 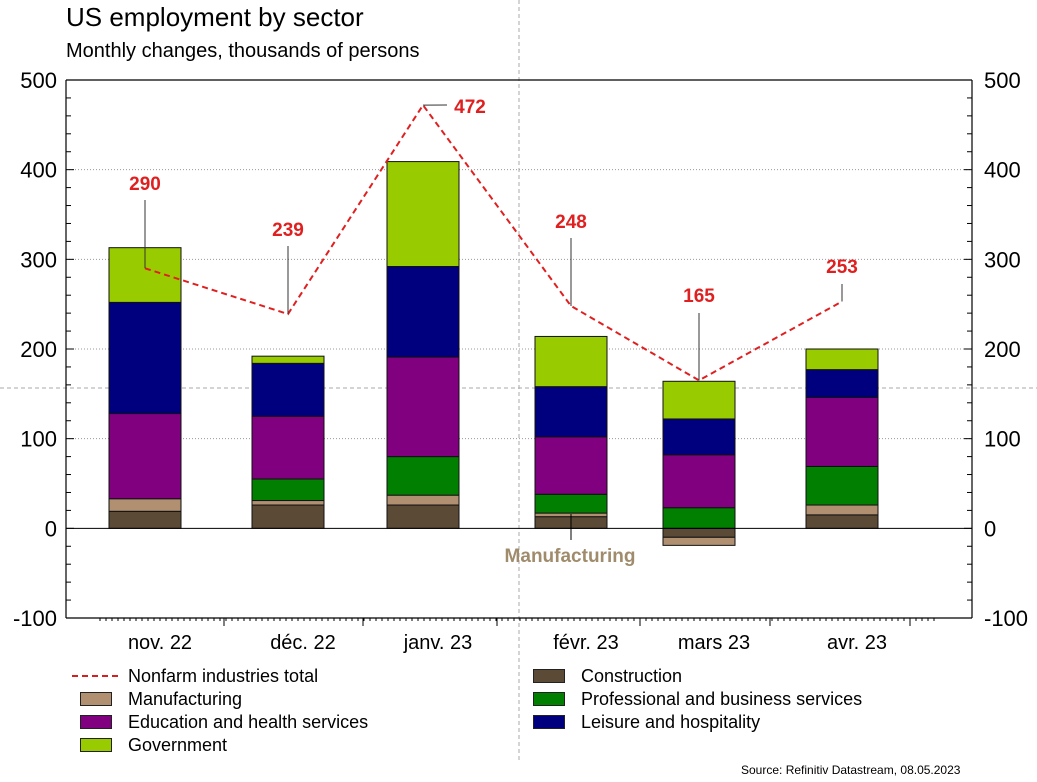 I want to click on y-tick-label-right: 400, so click(x=1002, y=170).